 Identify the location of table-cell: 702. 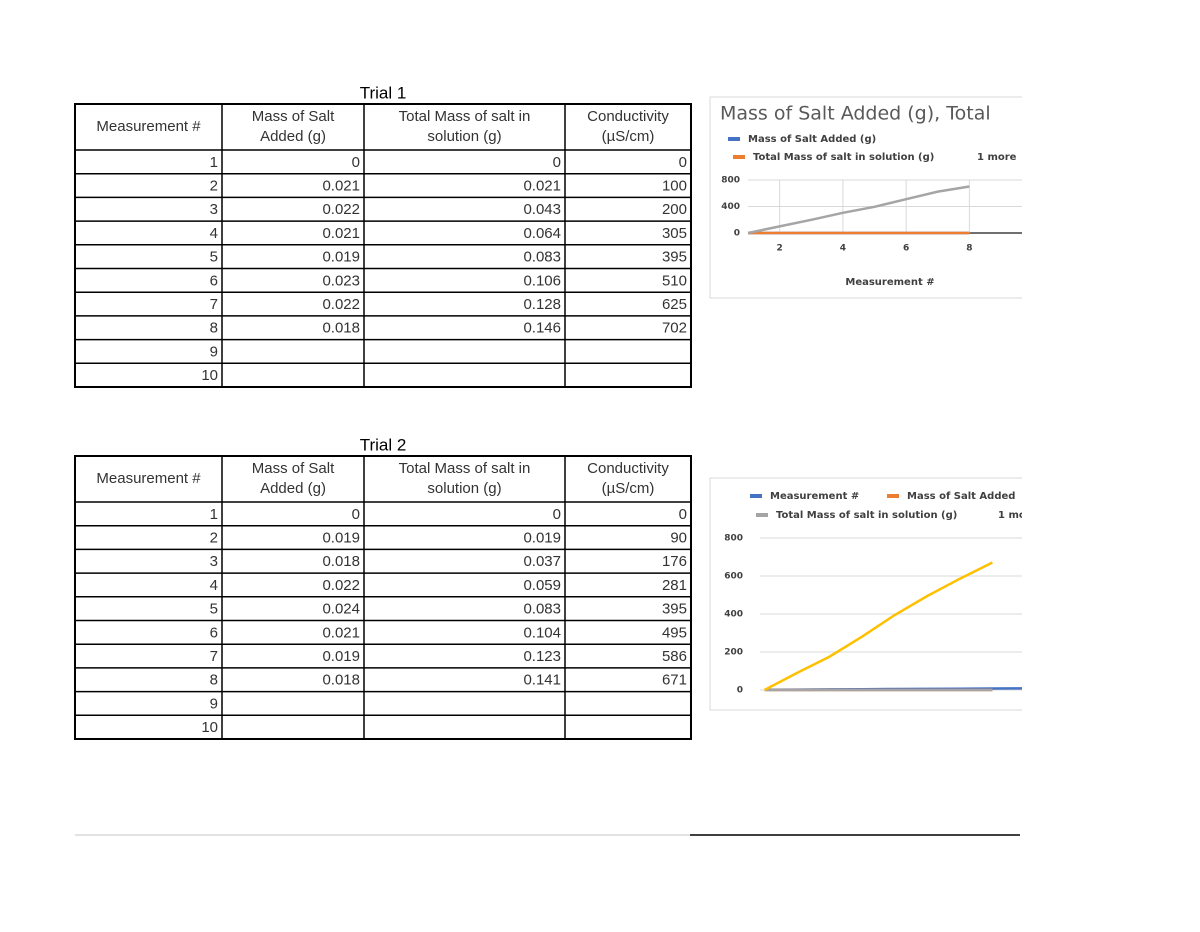
(674, 328).